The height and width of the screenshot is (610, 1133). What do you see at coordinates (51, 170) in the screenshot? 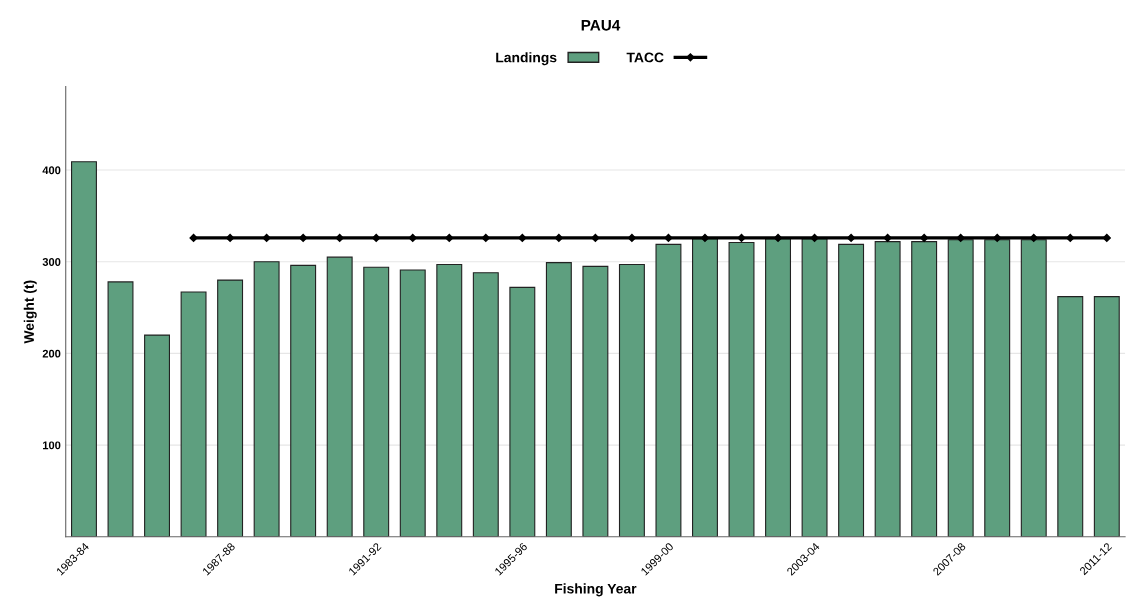
I see `y-tick-label: 400` at bounding box center [51, 170].